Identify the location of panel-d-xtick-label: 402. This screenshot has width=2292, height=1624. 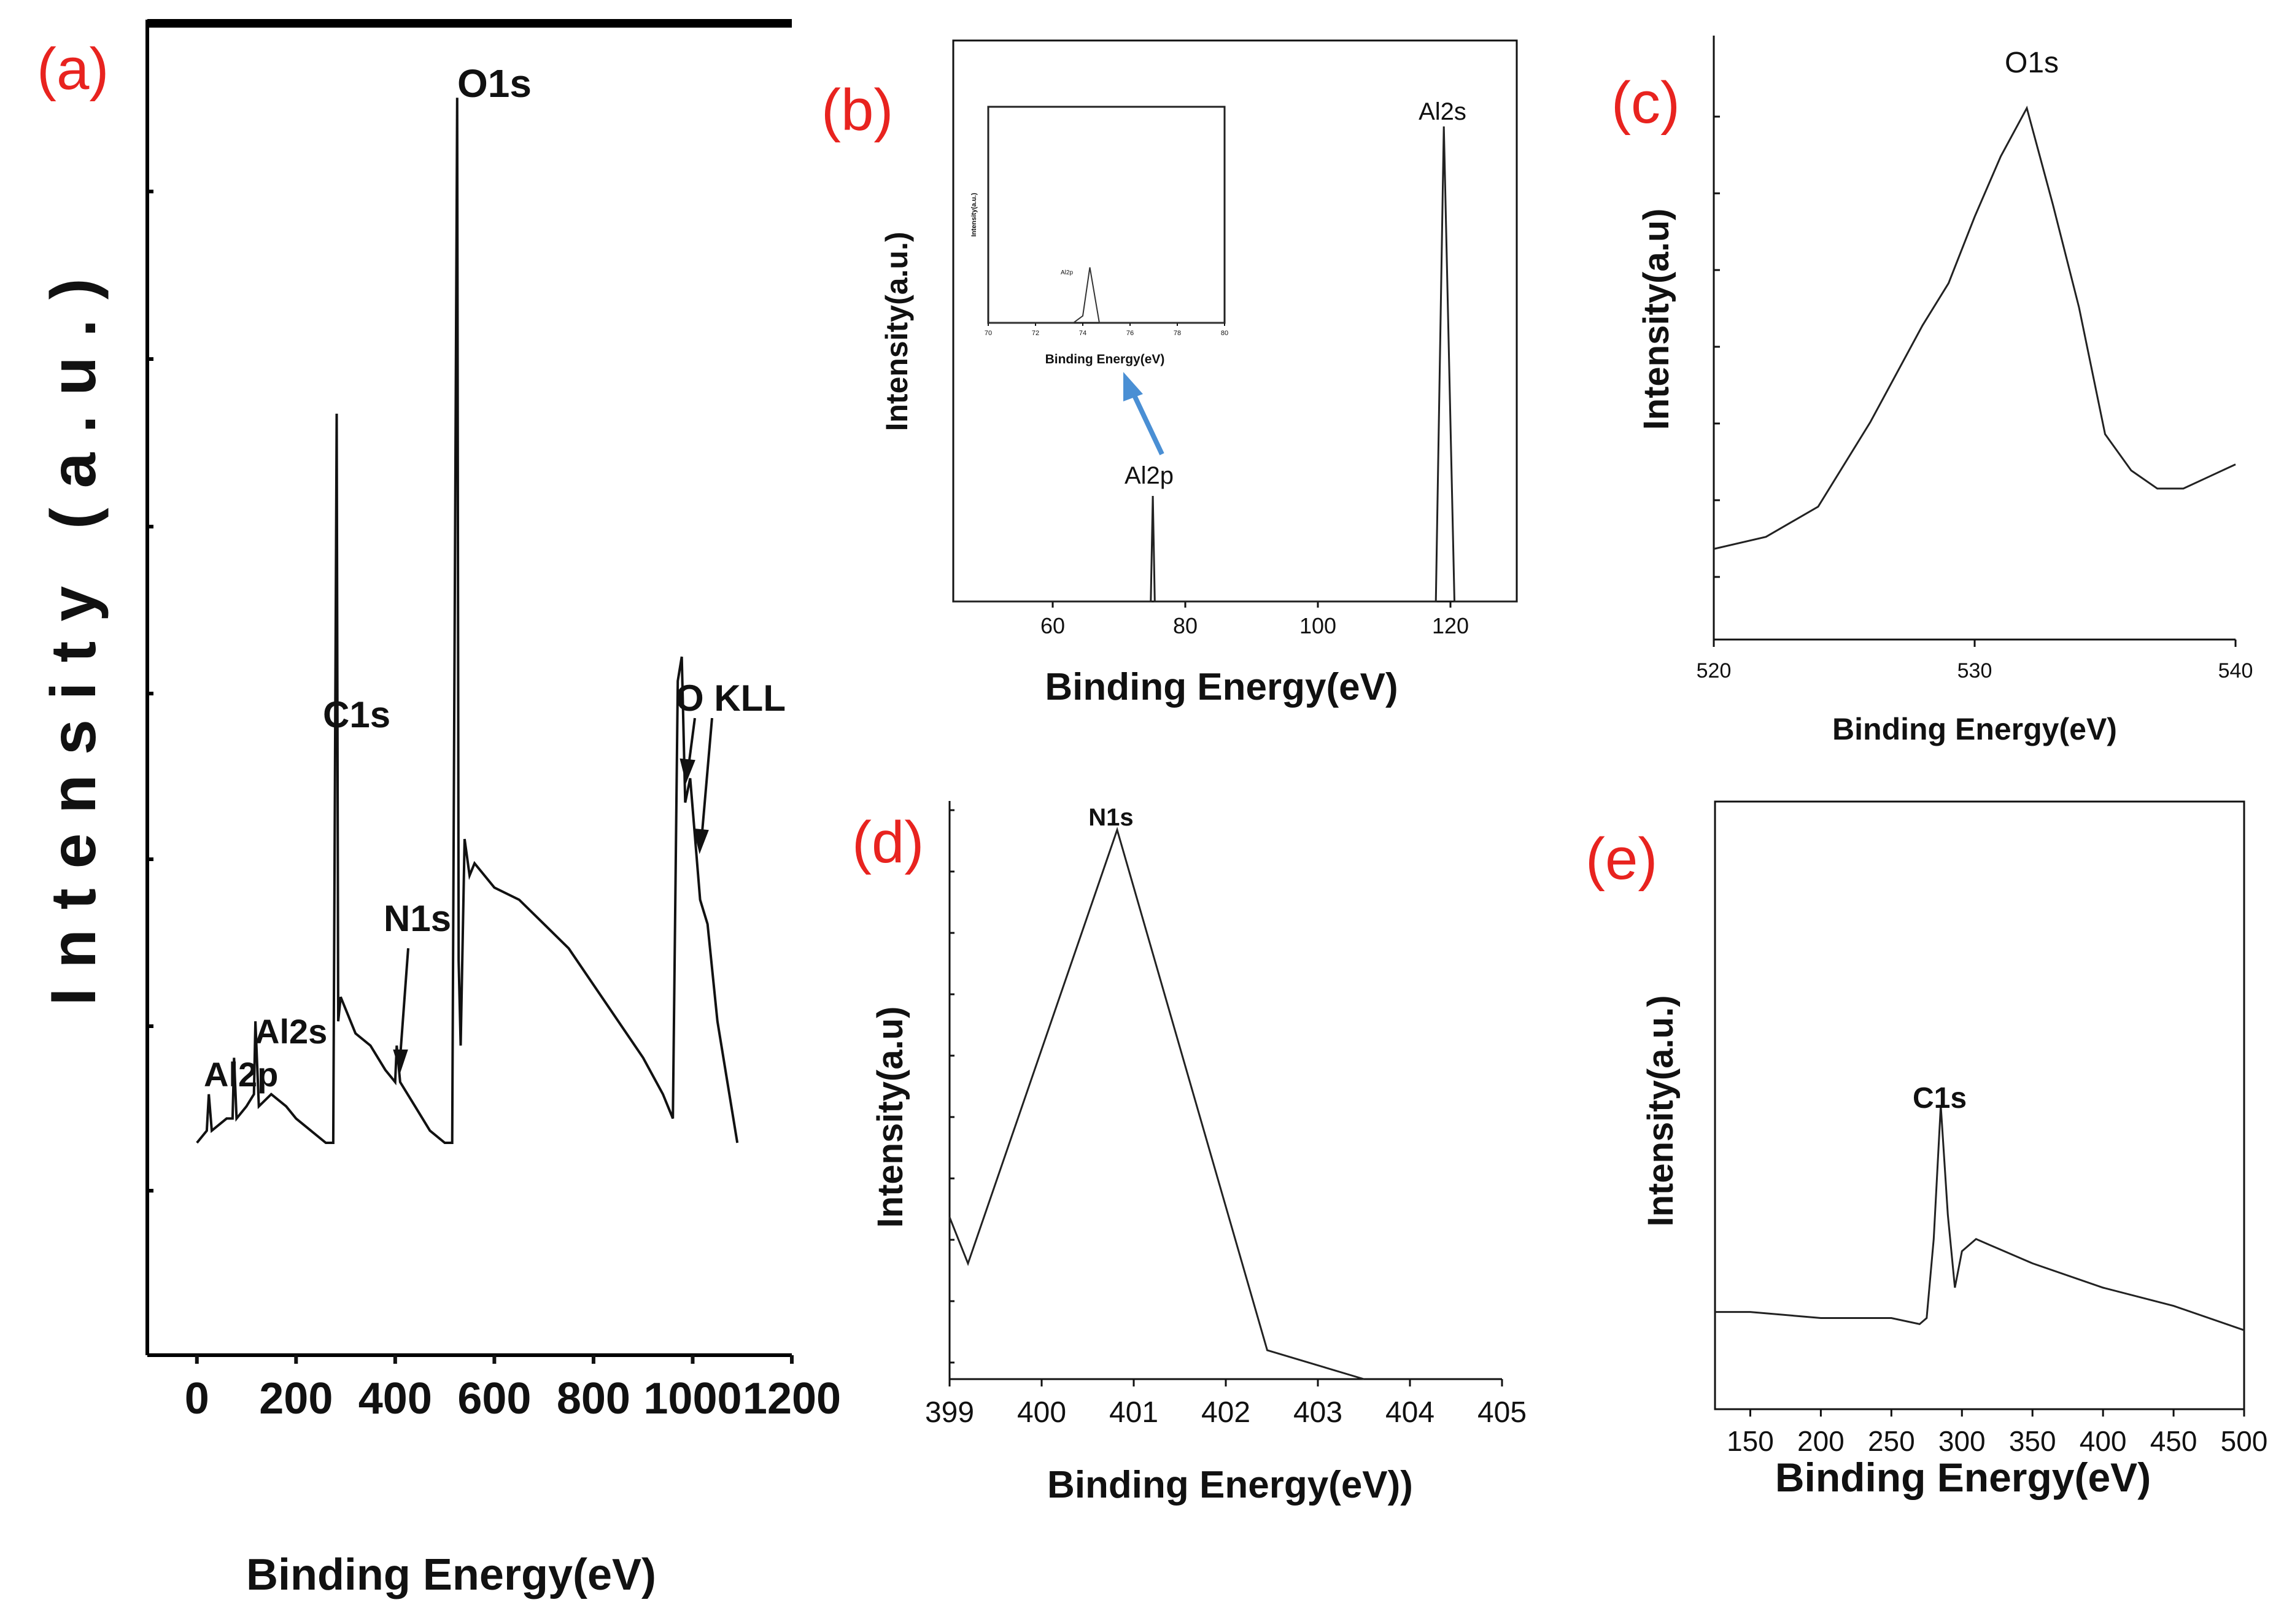
(1226, 1412).